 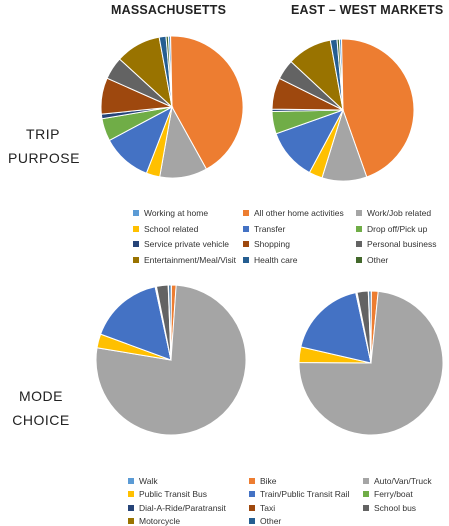 I want to click on row-label-line: CHOICE, so click(x=41, y=420).